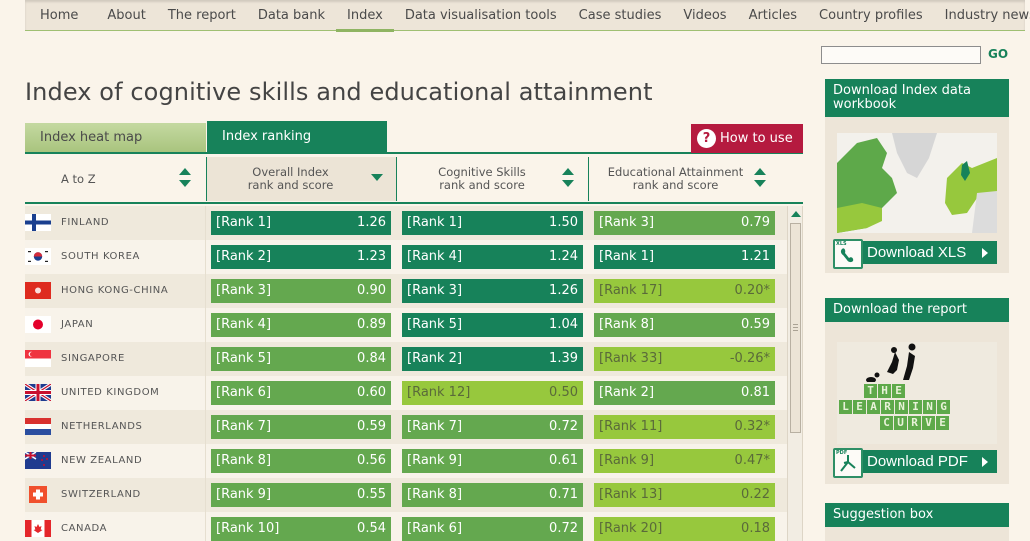 The height and width of the screenshot is (541, 1030). I want to click on cognitive-skills-cell: [Rank 9] 0.61, so click(492, 461).